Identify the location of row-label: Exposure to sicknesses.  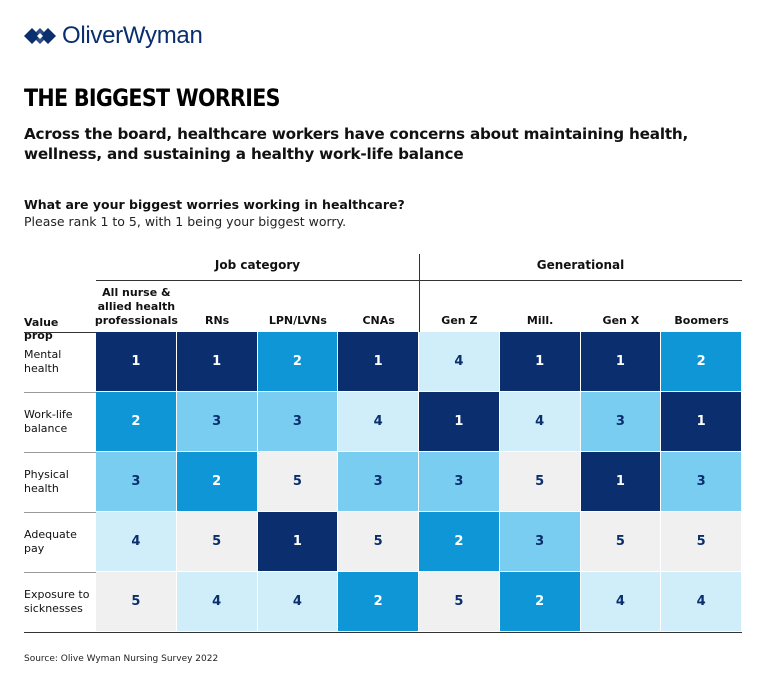
(57, 601).